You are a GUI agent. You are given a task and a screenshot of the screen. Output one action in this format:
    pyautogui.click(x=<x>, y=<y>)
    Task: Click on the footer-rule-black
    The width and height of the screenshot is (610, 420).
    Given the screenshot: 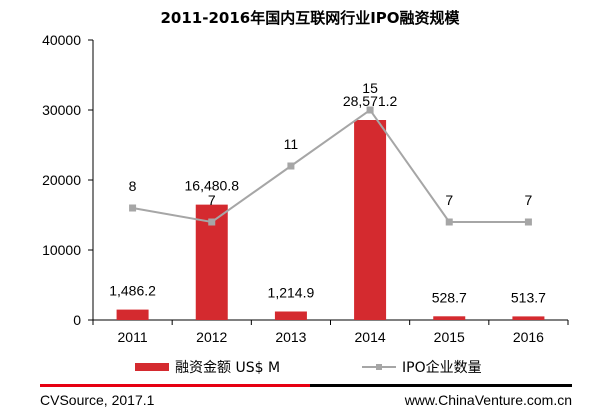 What is the action you would take?
    pyautogui.click(x=441, y=385)
    